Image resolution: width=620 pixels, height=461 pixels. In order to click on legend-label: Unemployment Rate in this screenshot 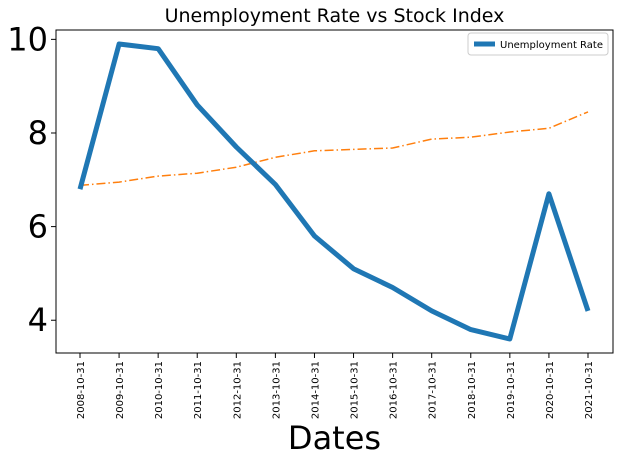, I will do `click(551, 45)`.